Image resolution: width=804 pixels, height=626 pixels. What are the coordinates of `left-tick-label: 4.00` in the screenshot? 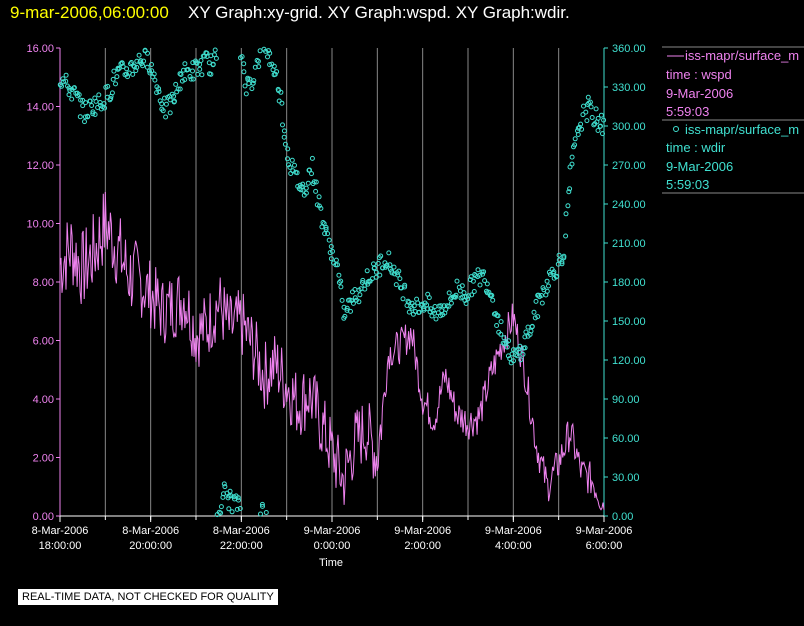 It's located at (43, 400).